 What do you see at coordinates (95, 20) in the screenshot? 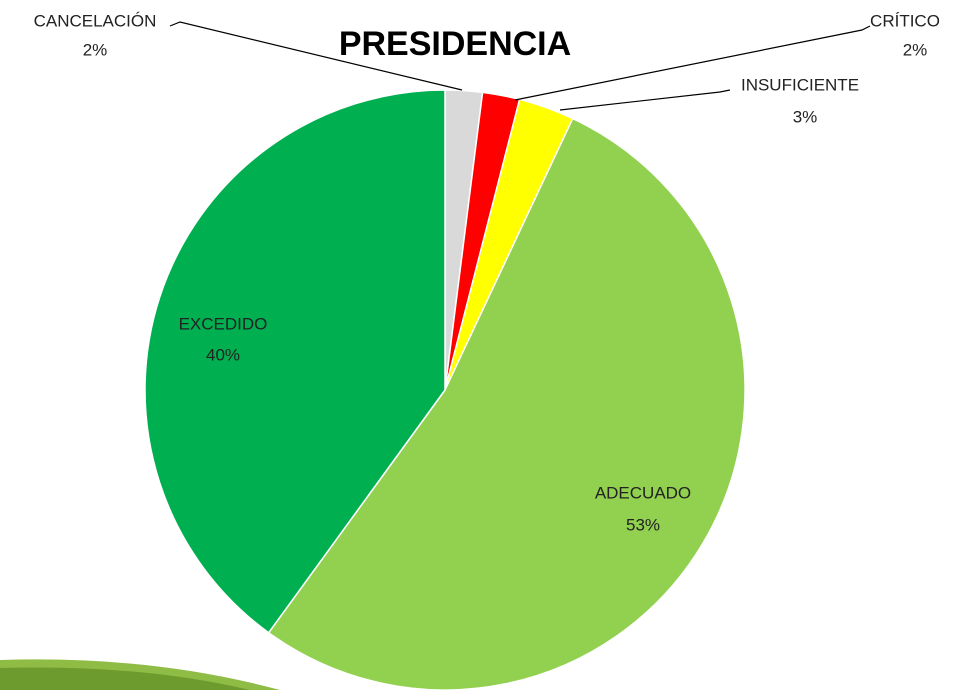
I see `slice-category-label: CANCELACIÓN` at bounding box center [95, 20].